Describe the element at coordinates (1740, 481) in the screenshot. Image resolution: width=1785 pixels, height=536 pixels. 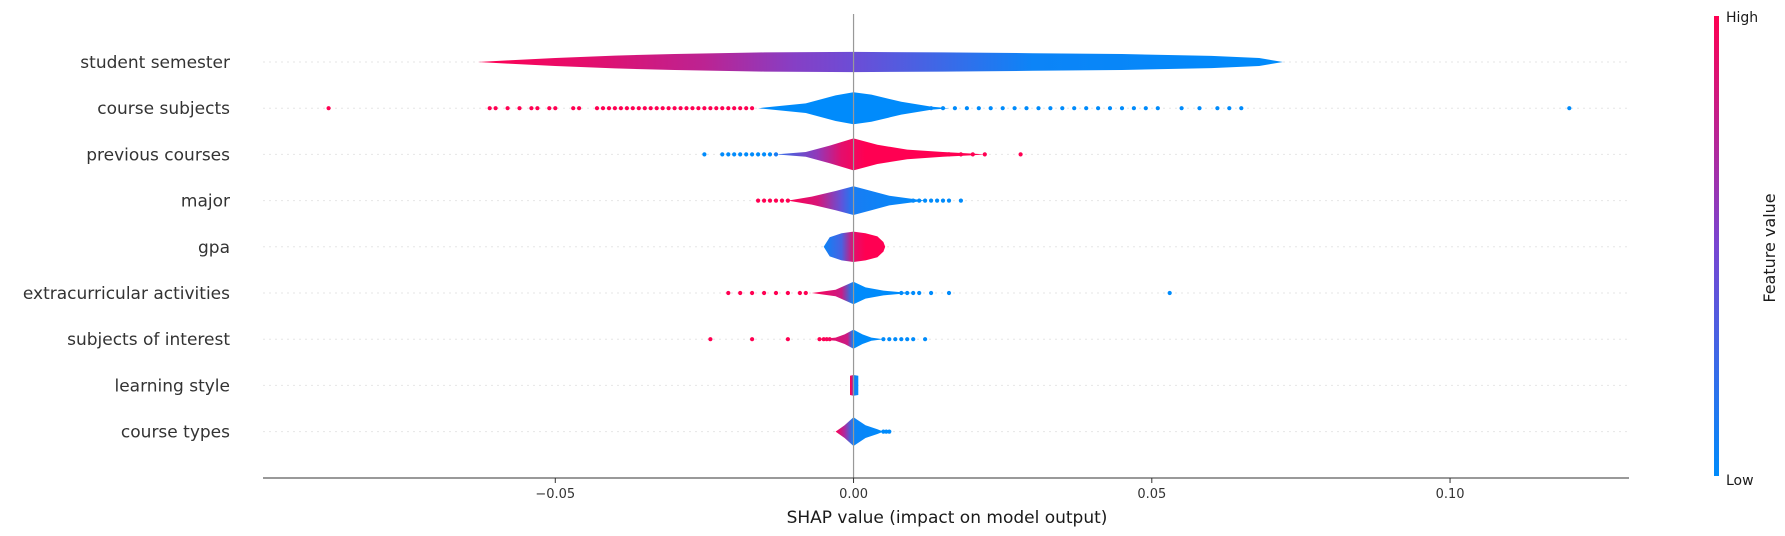
I see `colorbar-low-label: Low` at that location.